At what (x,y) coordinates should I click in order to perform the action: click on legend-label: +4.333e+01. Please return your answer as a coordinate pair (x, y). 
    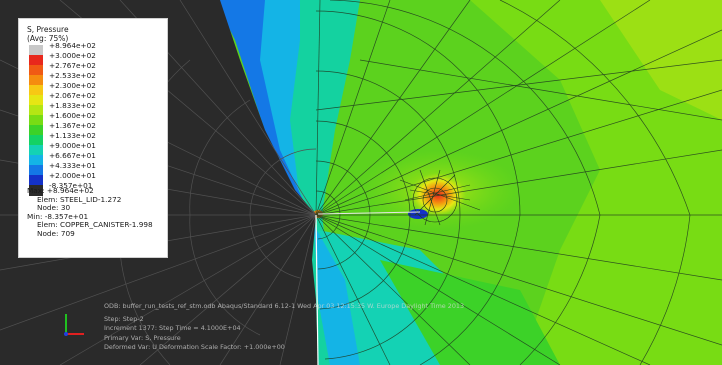
    Looking at the image, I should click on (72, 165).